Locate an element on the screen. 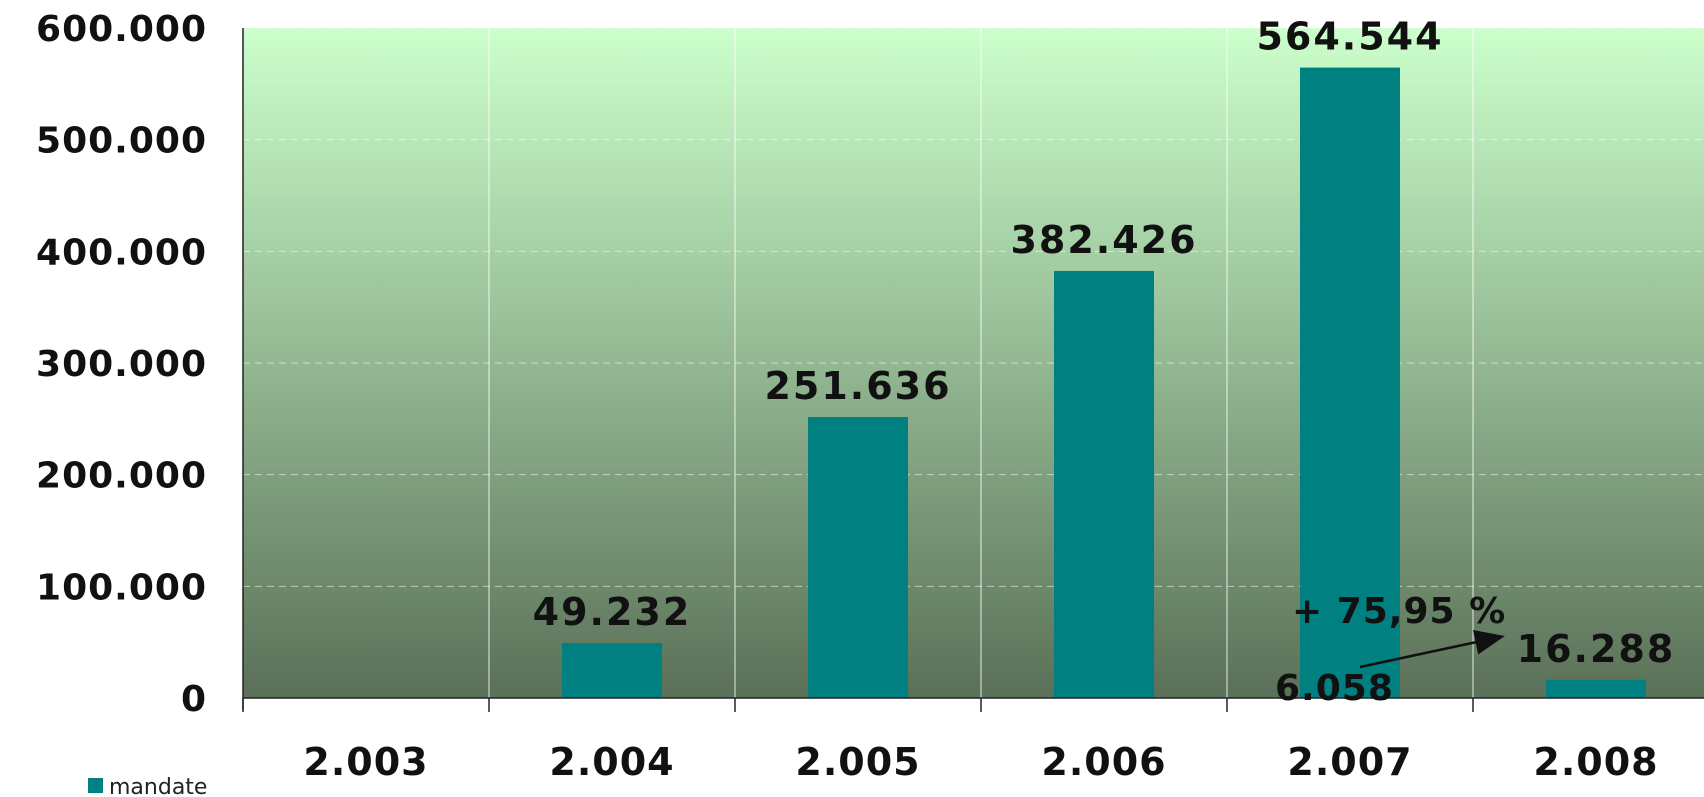 The width and height of the screenshot is (1704, 797). legend-label: mandate is located at coordinates (158, 786).